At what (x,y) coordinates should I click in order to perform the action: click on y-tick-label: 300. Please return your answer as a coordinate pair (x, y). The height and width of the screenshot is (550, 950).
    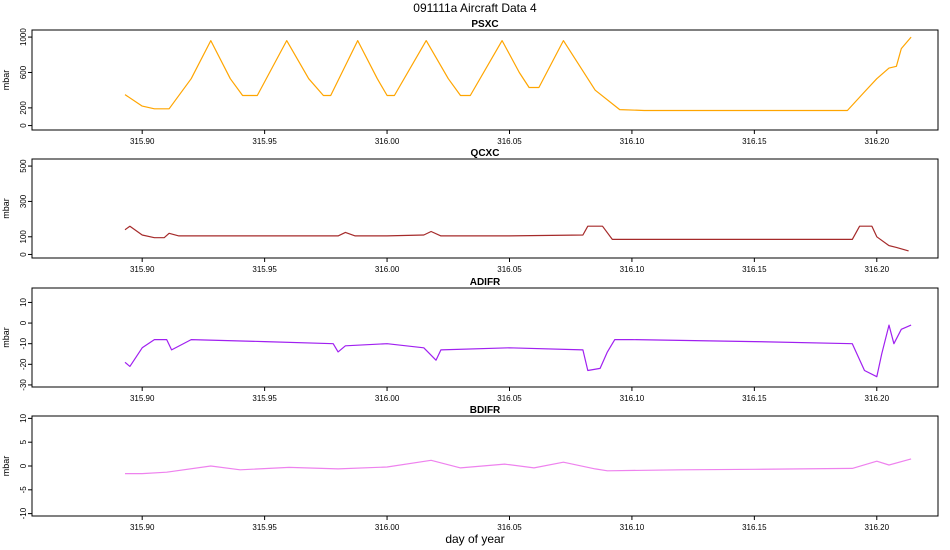
    Looking at the image, I should click on (23, 201).